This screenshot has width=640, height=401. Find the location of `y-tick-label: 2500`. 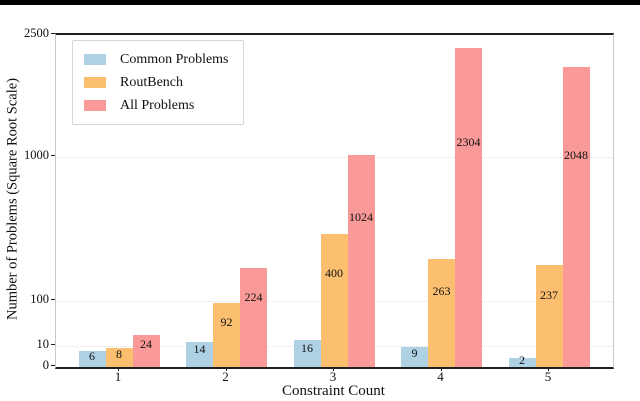

y-tick-label: 2500 is located at coordinates (36, 33).